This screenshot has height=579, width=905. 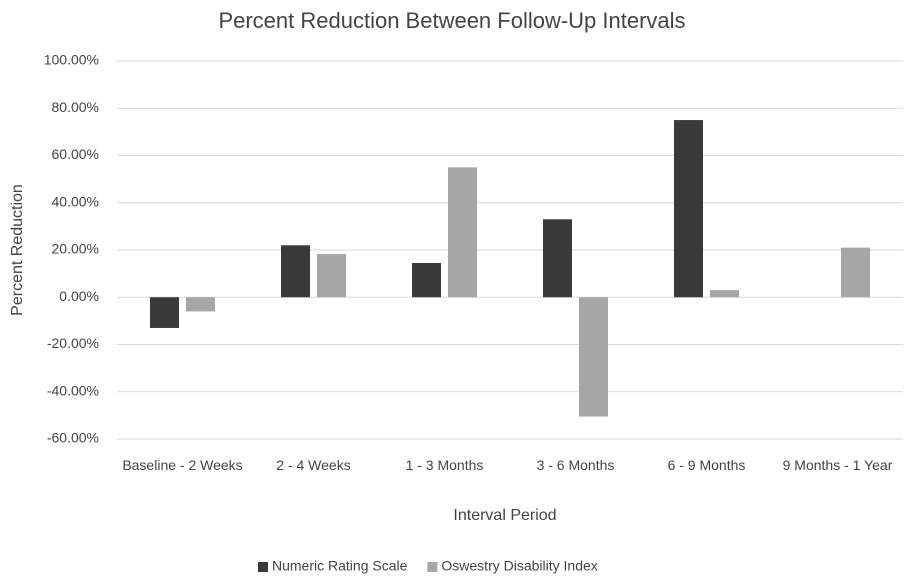 I want to click on y-tick-label: 40.00%, so click(x=75, y=201).